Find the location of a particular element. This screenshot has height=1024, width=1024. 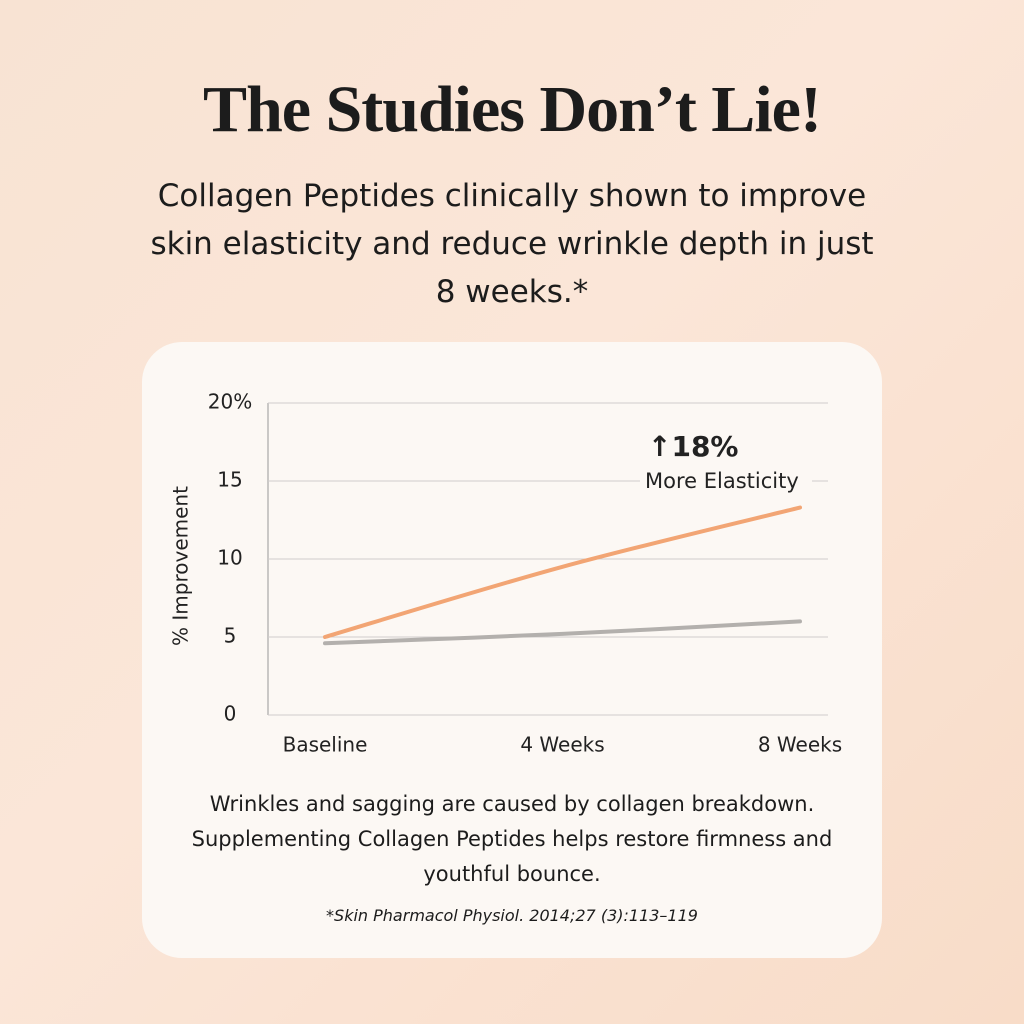

x-tick-label: 8 Weeks is located at coordinates (800, 745).